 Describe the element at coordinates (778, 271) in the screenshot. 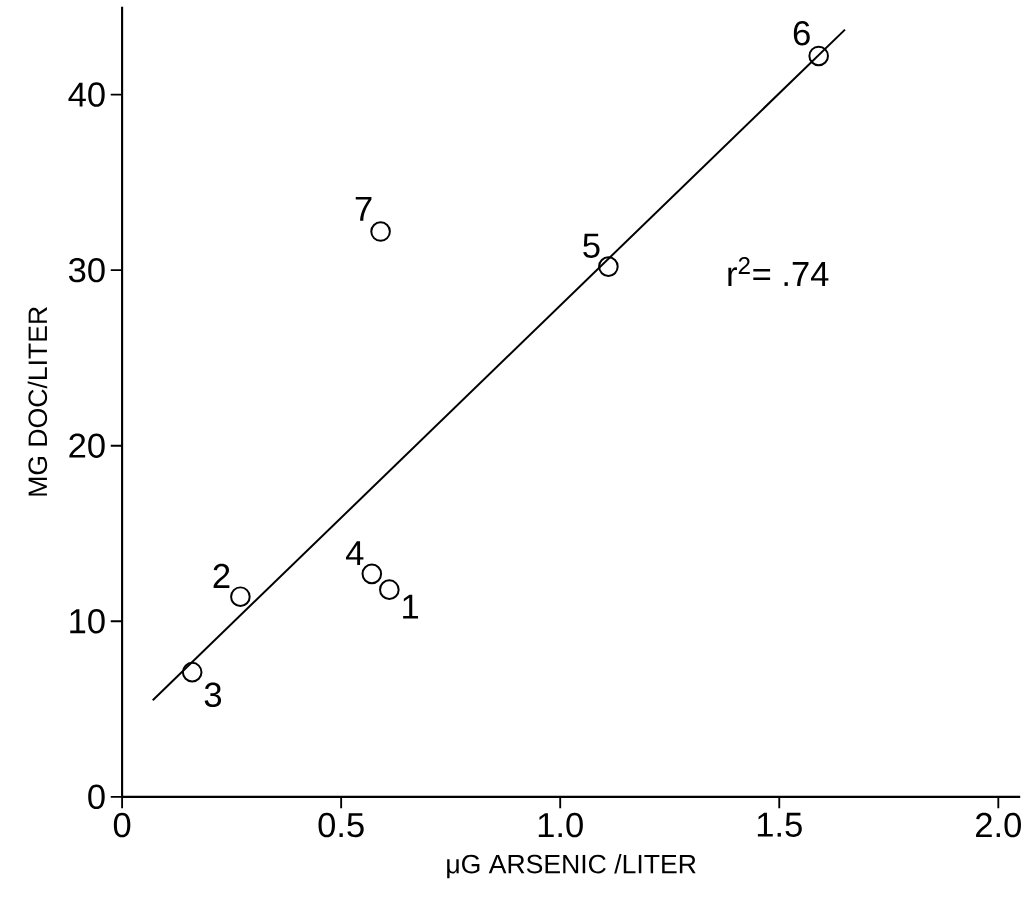

I see `annotation: r$^{2}$= .74` at that location.